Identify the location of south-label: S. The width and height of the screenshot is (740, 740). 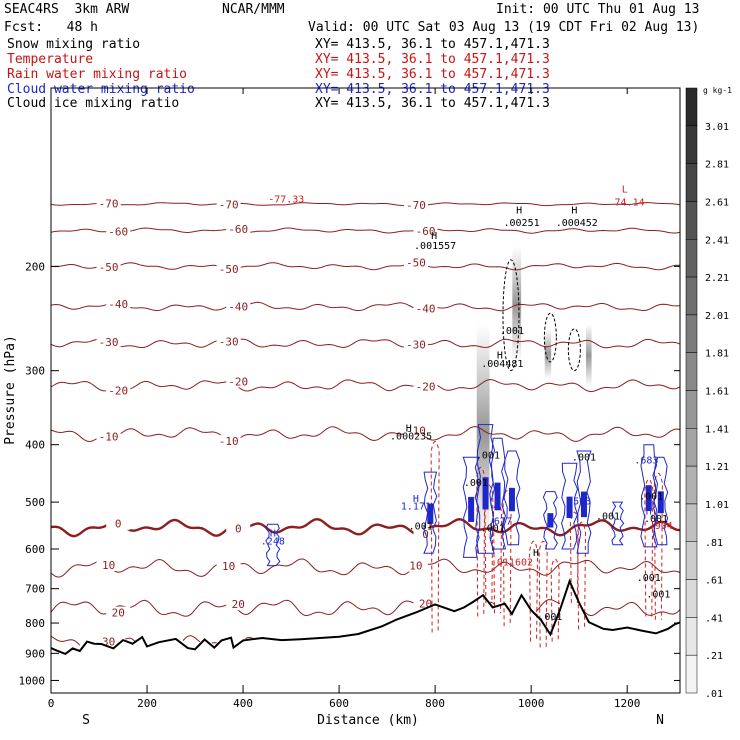
(86, 720).